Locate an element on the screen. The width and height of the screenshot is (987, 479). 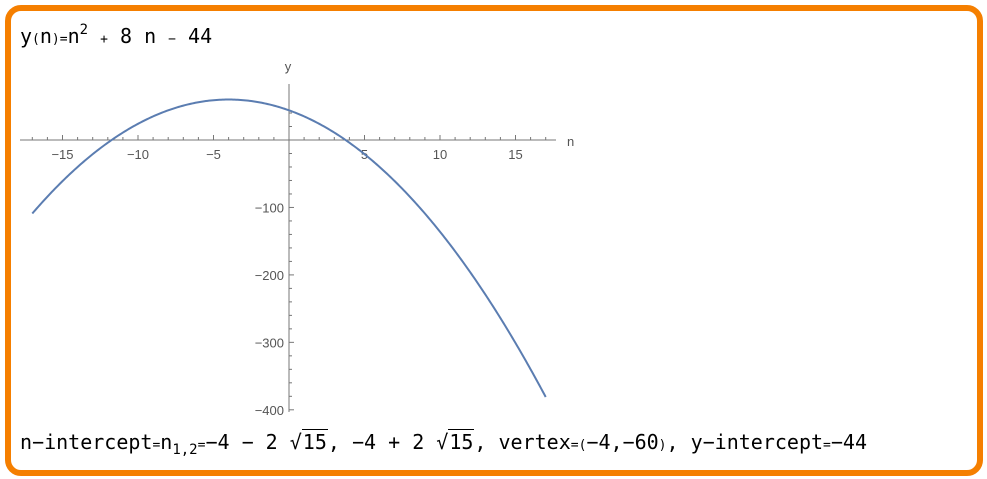
vertex-eq: = is located at coordinates (574, 445).